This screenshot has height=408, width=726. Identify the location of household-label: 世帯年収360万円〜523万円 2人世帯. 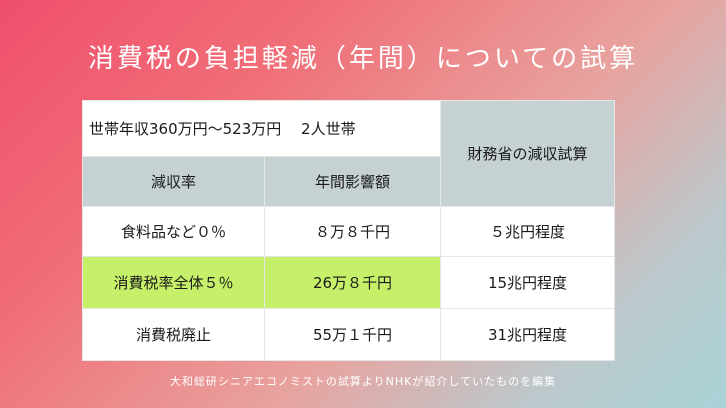
(261, 128).